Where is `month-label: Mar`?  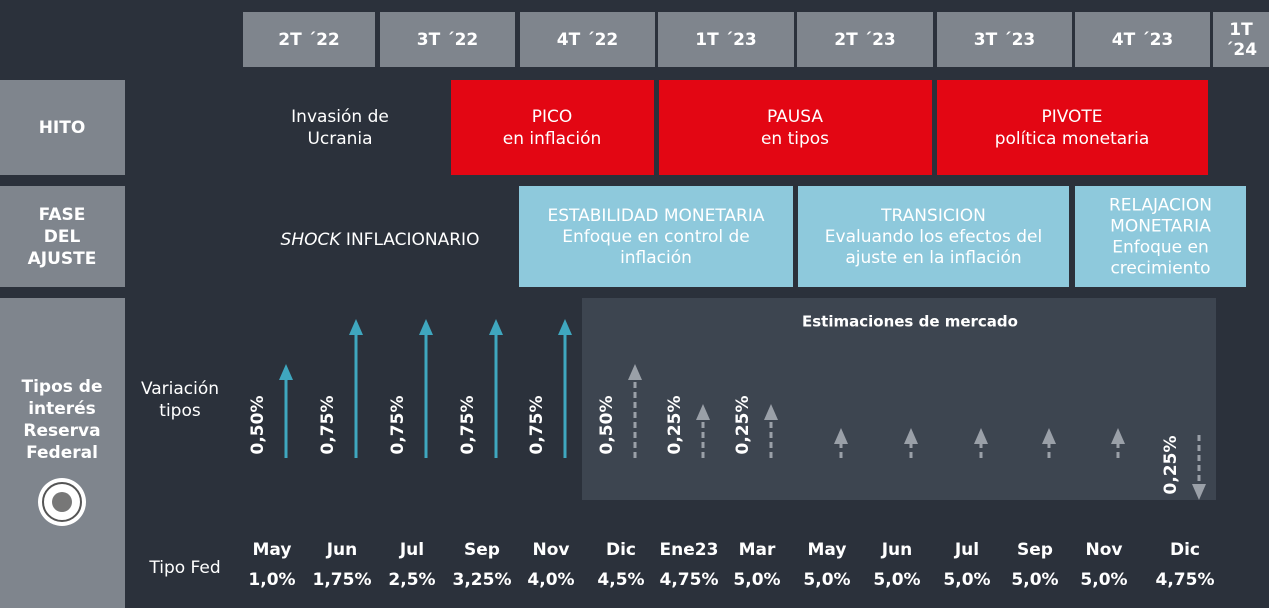 month-label: Mar is located at coordinates (757, 550).